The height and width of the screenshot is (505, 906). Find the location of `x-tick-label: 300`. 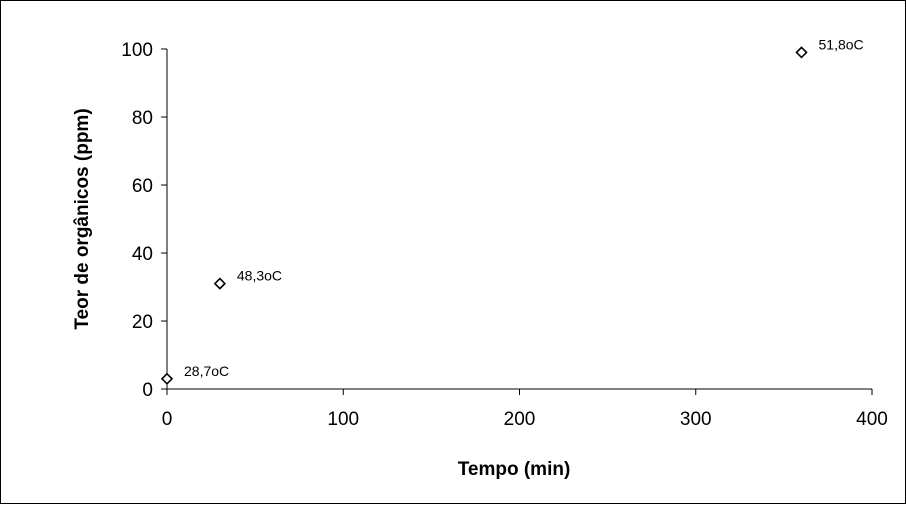

x-tick-label: 300 is located at coordinates (696, 419).